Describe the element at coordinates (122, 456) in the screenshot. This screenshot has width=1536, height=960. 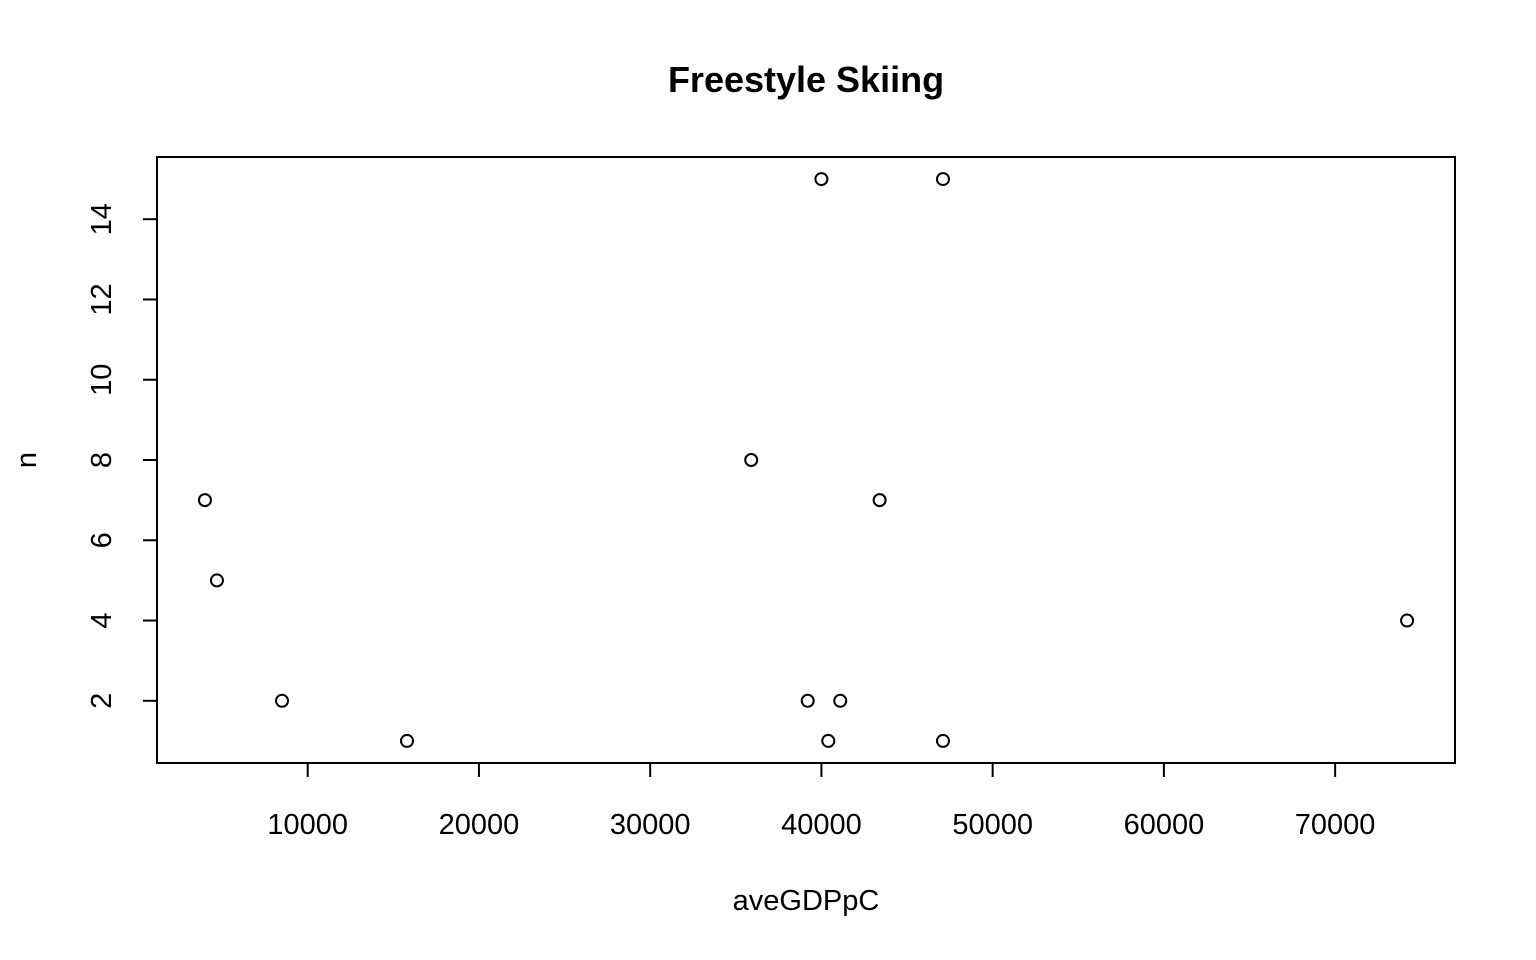
I see `y-axis: 2 4 6 8 10 12 14` at that location.